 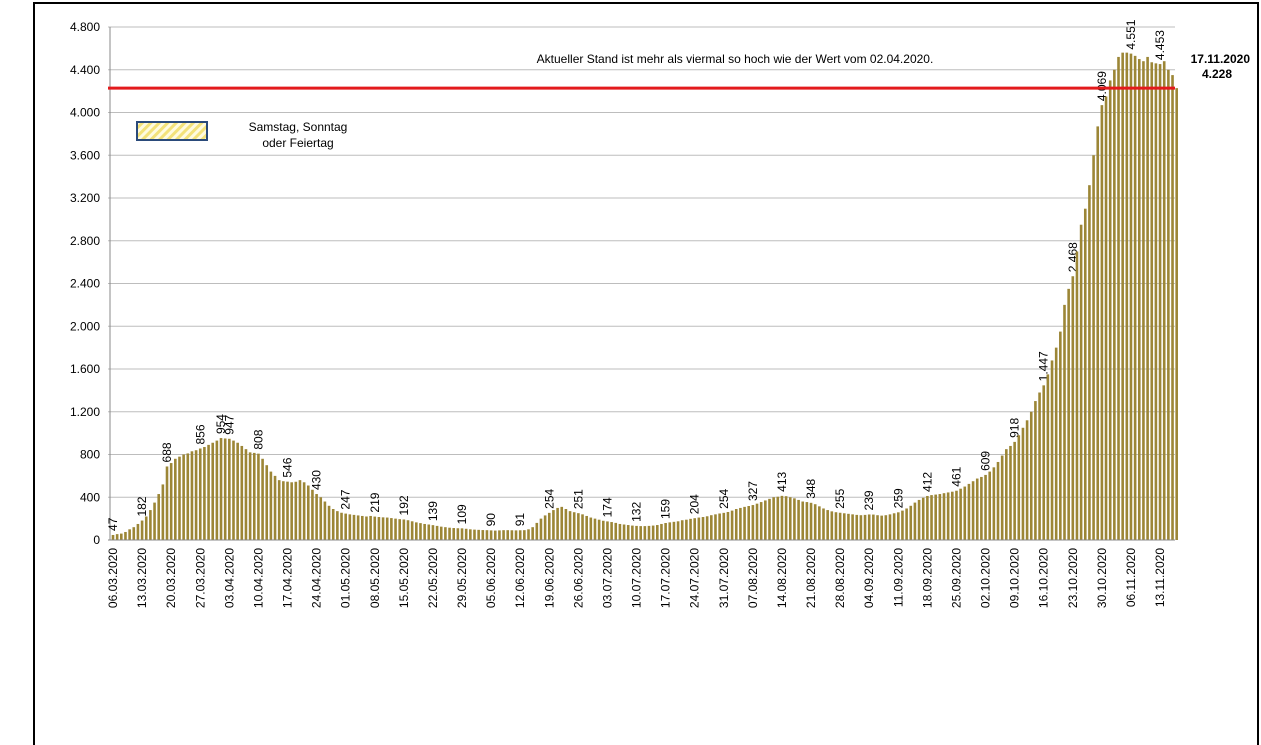 What do you see at coordinates (811, 578) in the screenshot?
I see `x-tick-label: 21.08.2020` at bounding box center [811, 578].